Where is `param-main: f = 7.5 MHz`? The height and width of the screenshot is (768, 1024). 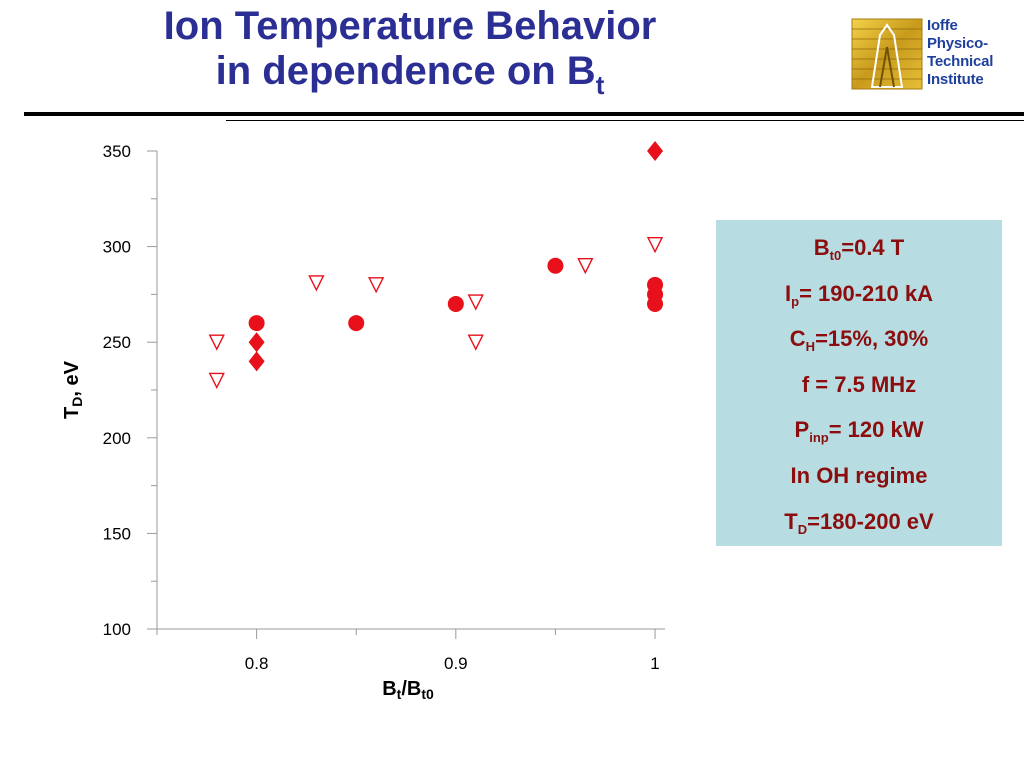 param-main: f = 7.5 MHz is located at coordinates (859, 384).